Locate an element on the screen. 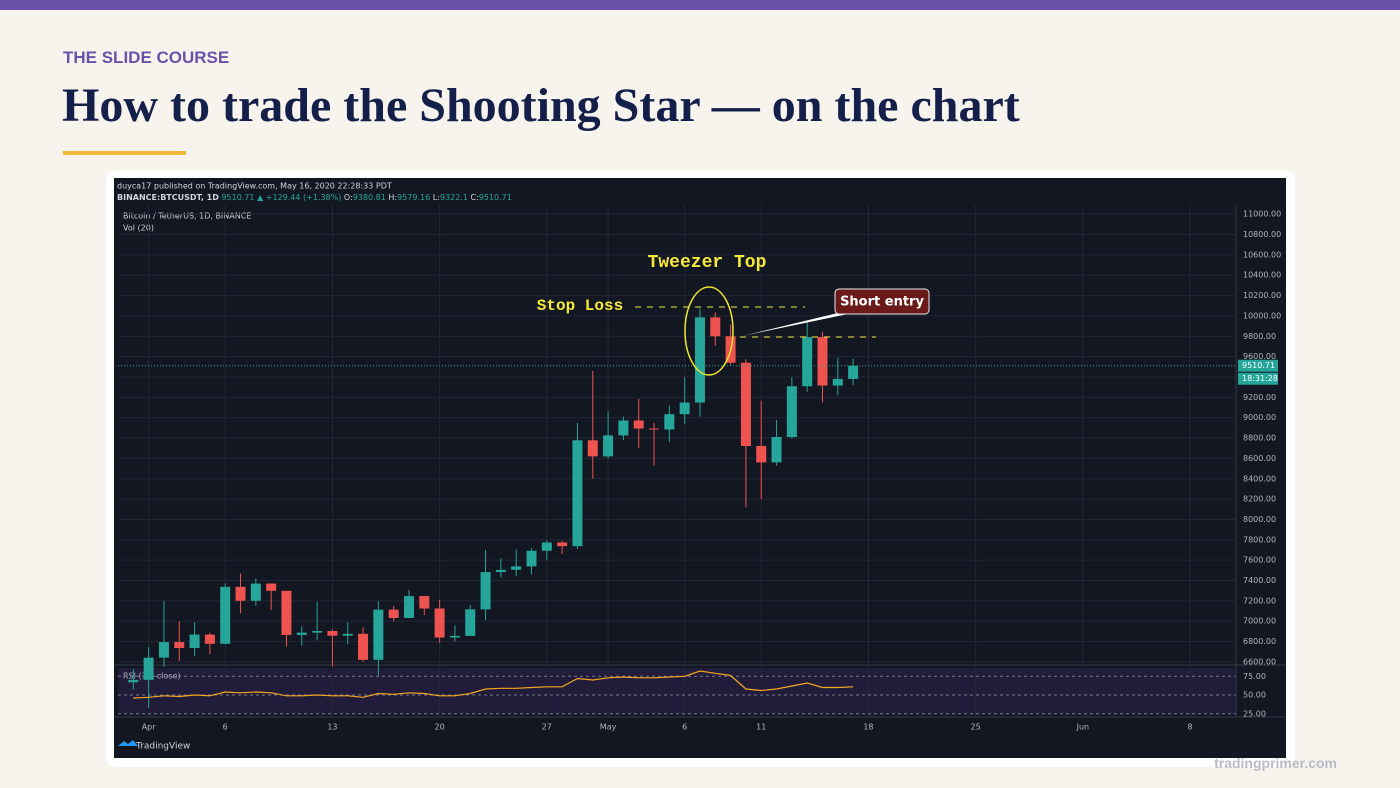 Image resolution: width=1400 pixels, height=788 pixels. y-tick-label: 7800.00 is located at coordinates (1259, 539).